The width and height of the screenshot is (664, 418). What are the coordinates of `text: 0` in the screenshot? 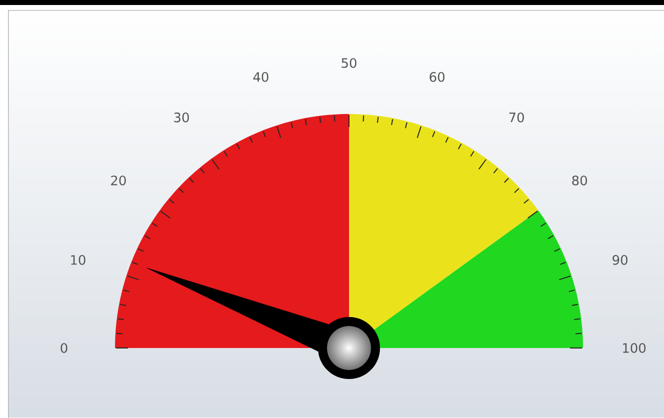 It's located at (64, 348).